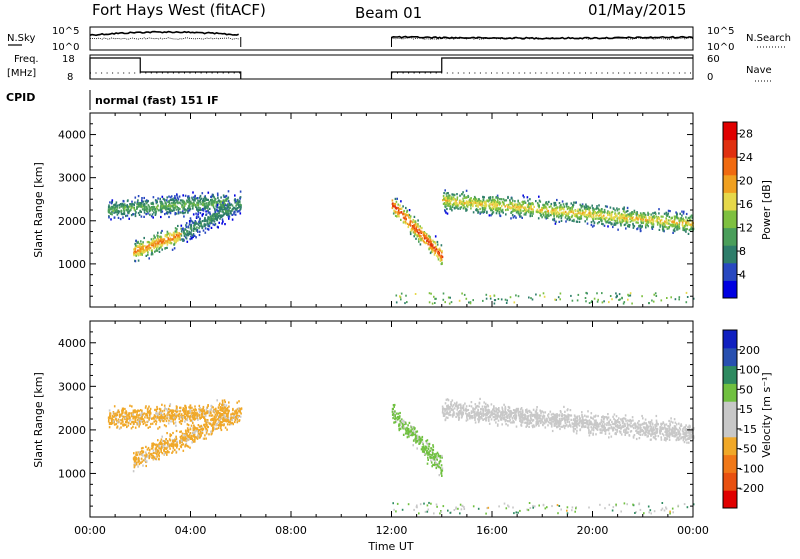 This screenshot has height=559, width=800. I want to click on colorbar-tick-label: 20, so click(746, 181).